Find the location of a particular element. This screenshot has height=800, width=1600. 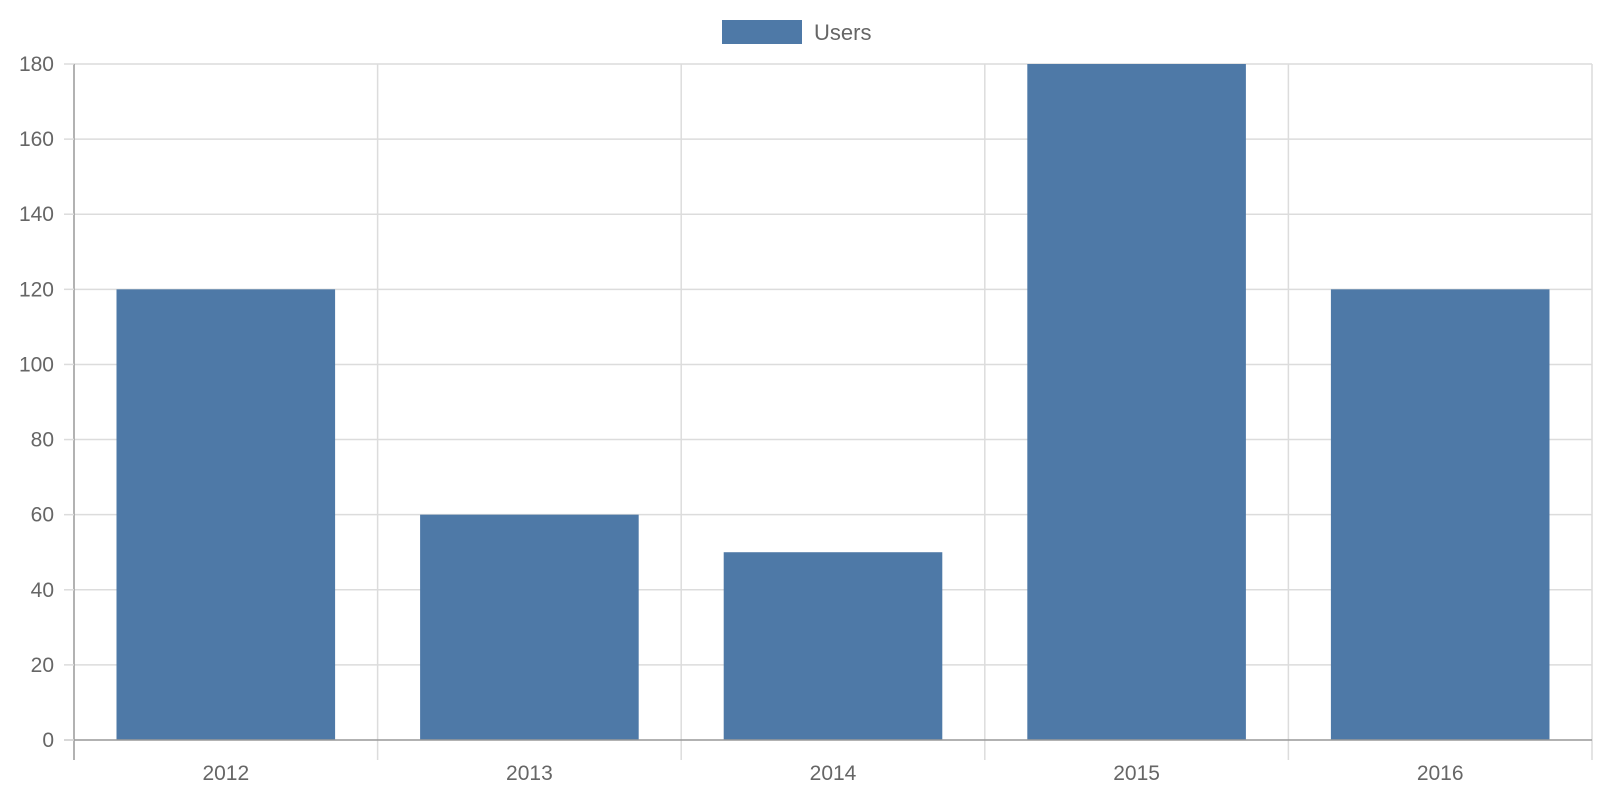

legend-swatch-users is located at coordinates (762, 32).